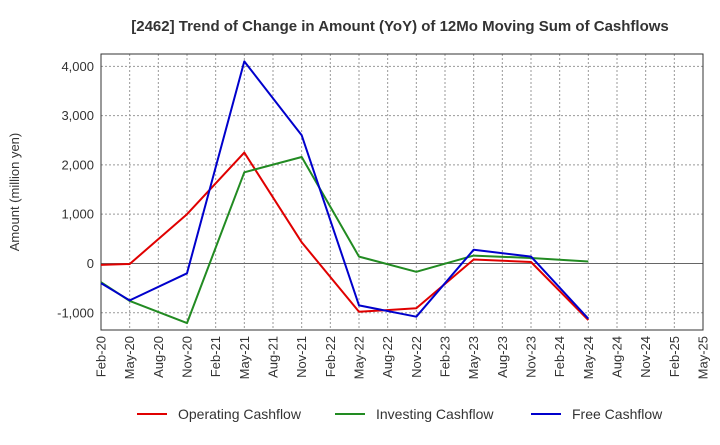 The image size is (720, 445). I want to click on y-tick-label: -1,000, so click(75, 312).